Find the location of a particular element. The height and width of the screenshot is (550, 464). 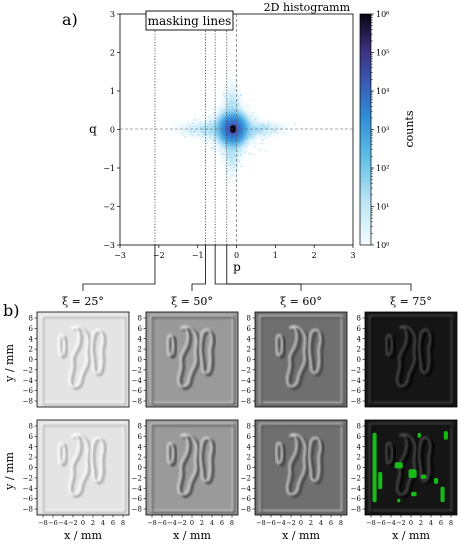

x-tick-label: 6 is located at coordinates (441, 523).